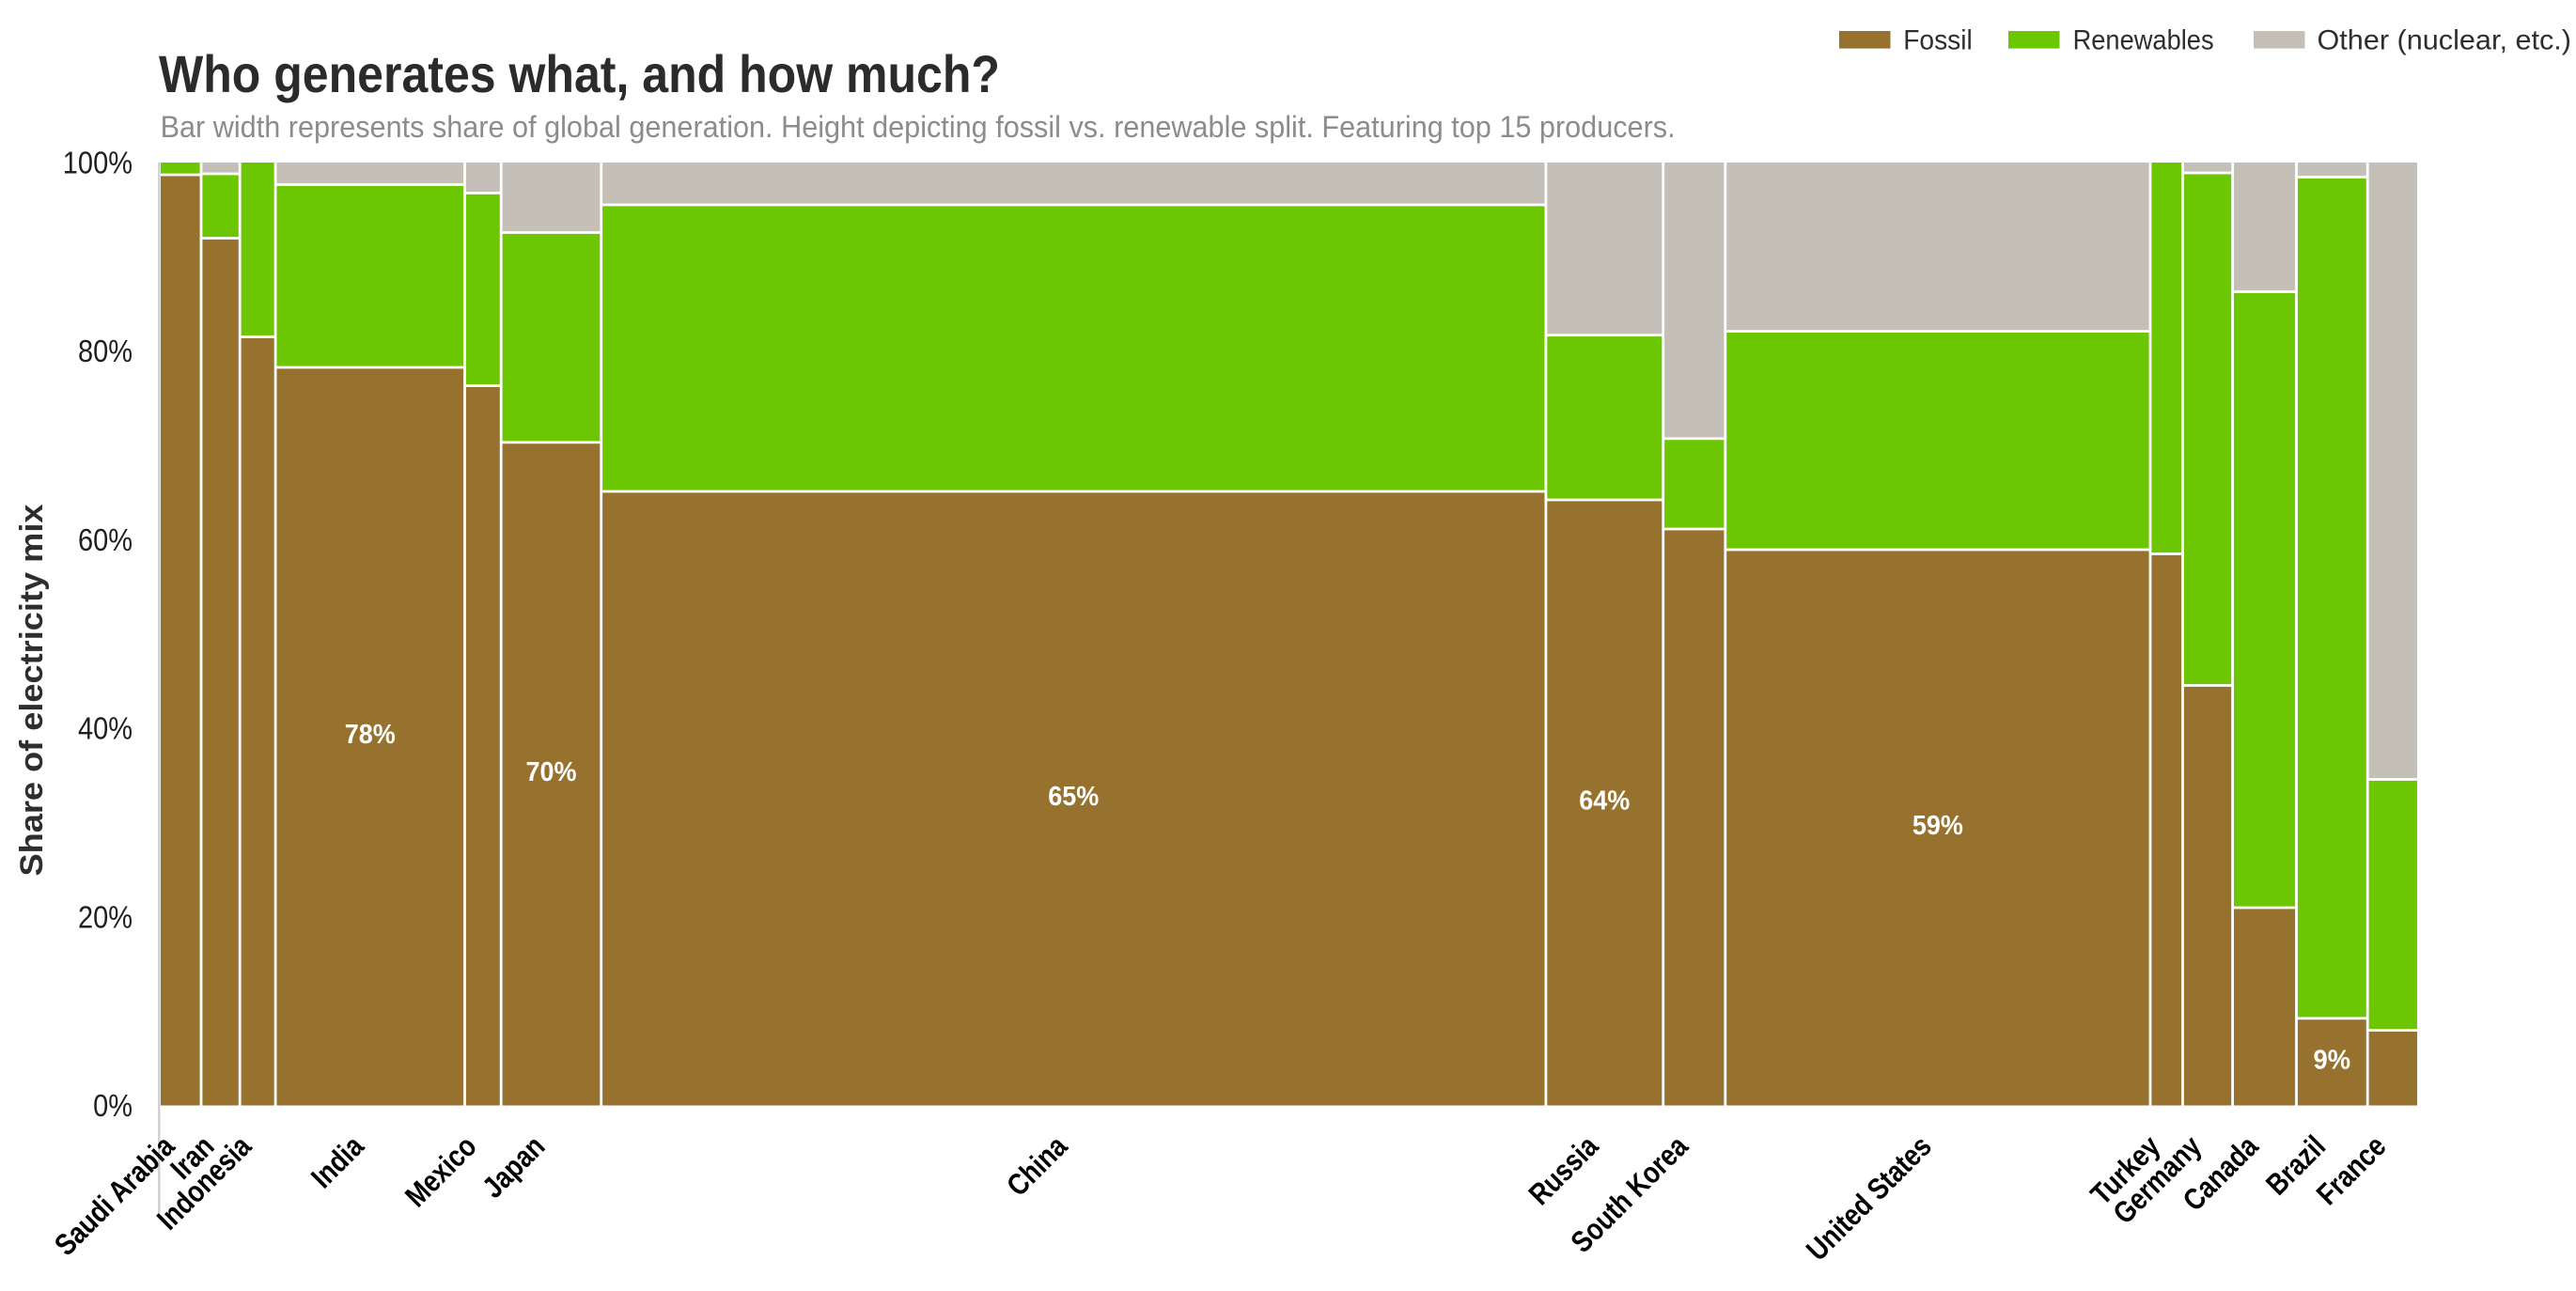 This screenshot has height=1291, width=2576. I want to click on svg-text: 78%, so click(370, 735).